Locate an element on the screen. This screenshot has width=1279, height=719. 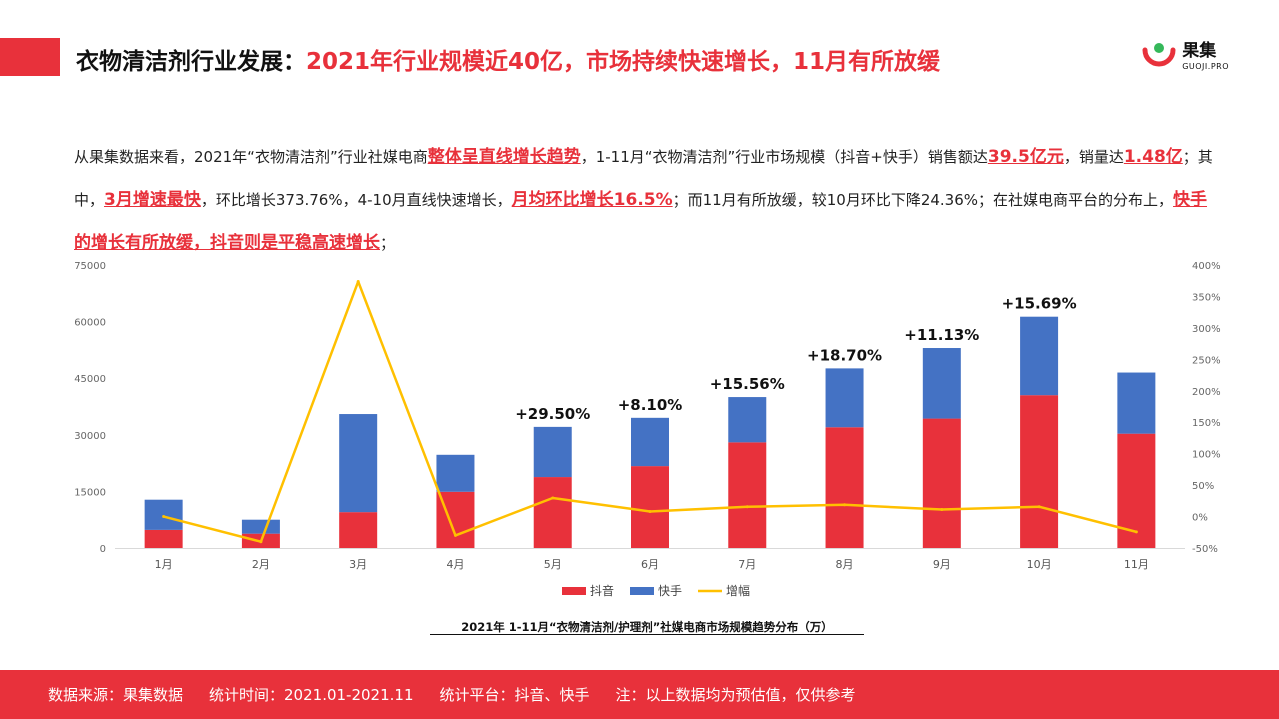
title-red-part: 2021年行业规模近40亿，市场持续快速增长，11月有所放缓 is located at coordinates (623, 62).